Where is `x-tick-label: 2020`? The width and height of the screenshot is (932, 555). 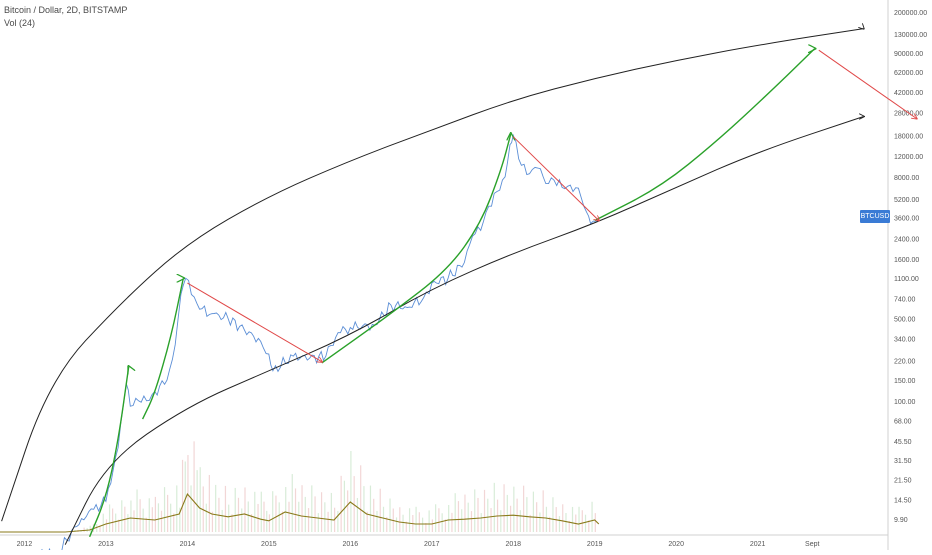 x-tick-label: 2020 is located at coordinates (676, 544).